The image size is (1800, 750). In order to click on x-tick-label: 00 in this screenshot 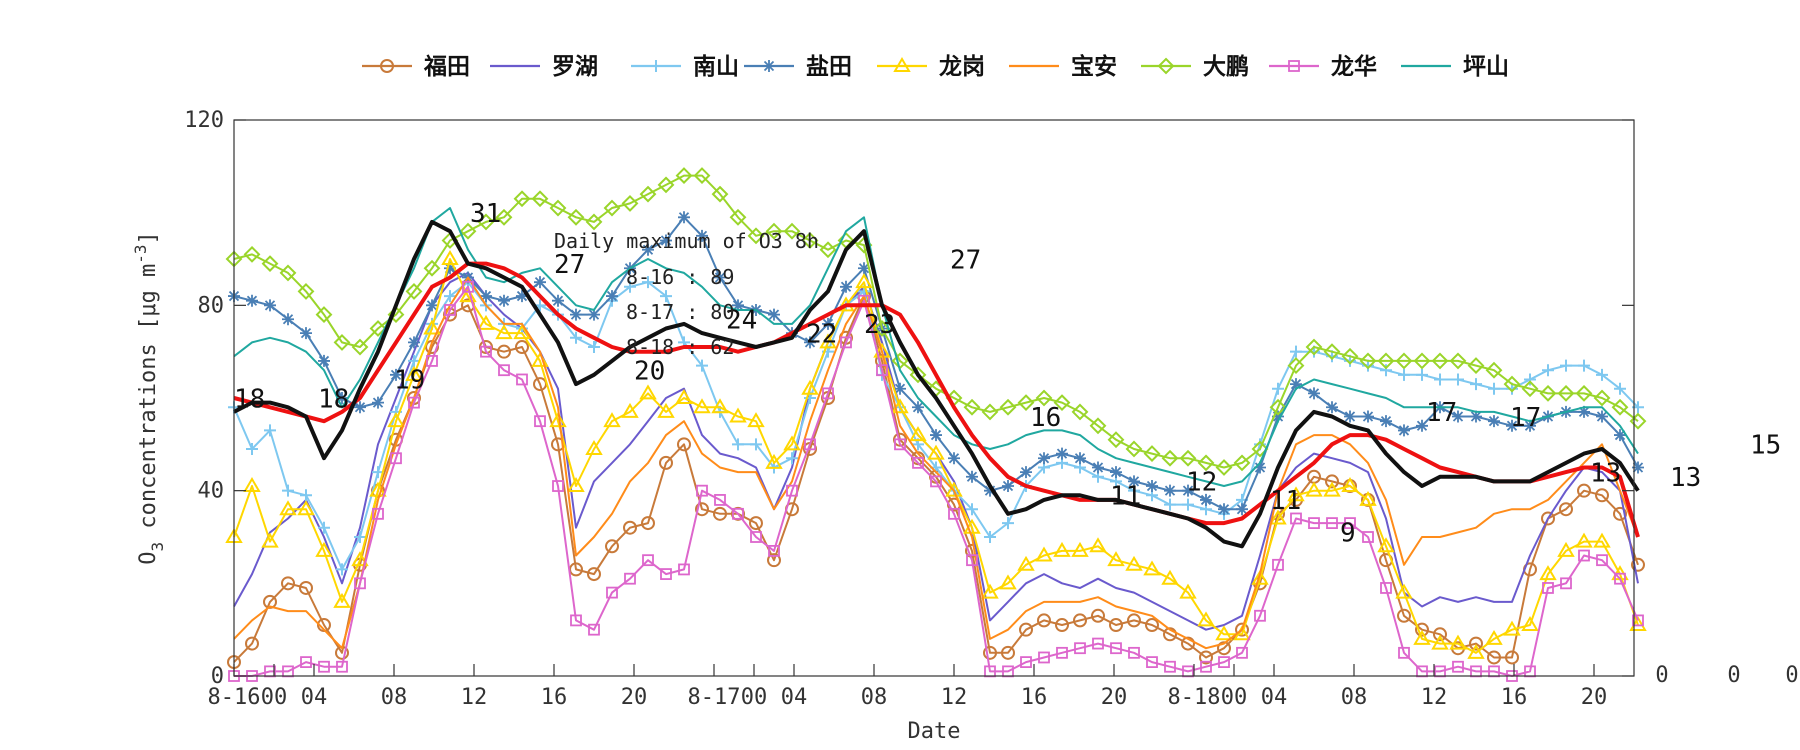, I will do `click(1234, 697)`.